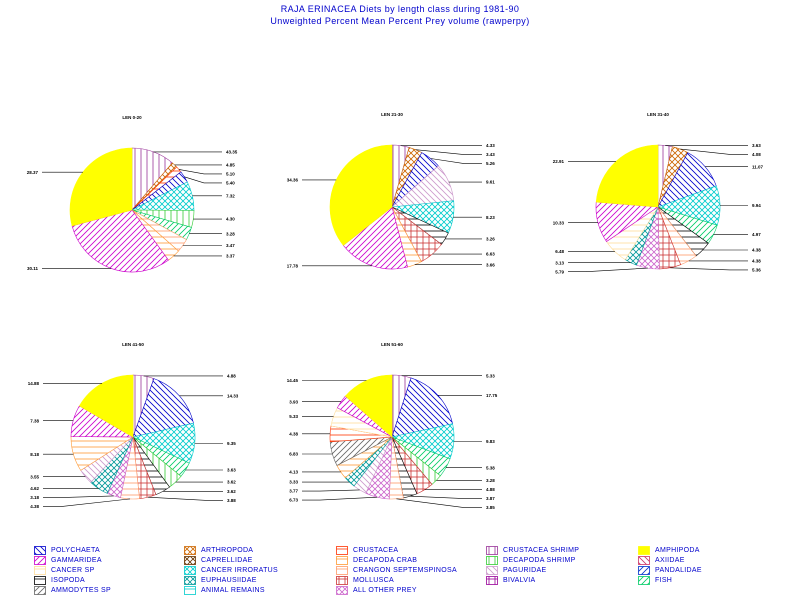 The height and width of the screenshot is (600, 800). I want to click on legend-label: CANCER IRRORATUS, so click(240, 570).